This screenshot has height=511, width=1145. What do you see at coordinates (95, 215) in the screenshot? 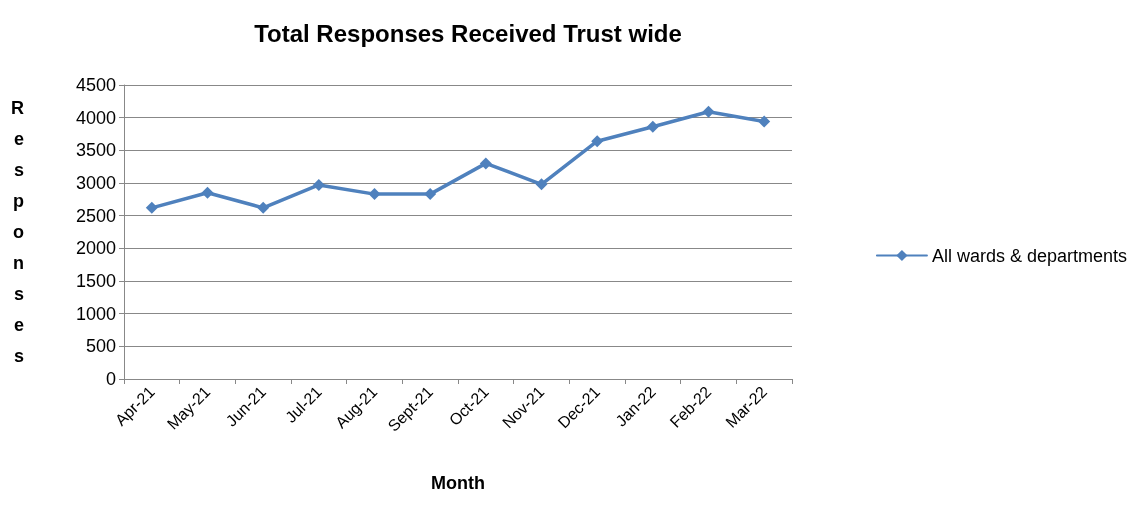
I see `y-tick-label: 2500` at bounding box center [95, 215].